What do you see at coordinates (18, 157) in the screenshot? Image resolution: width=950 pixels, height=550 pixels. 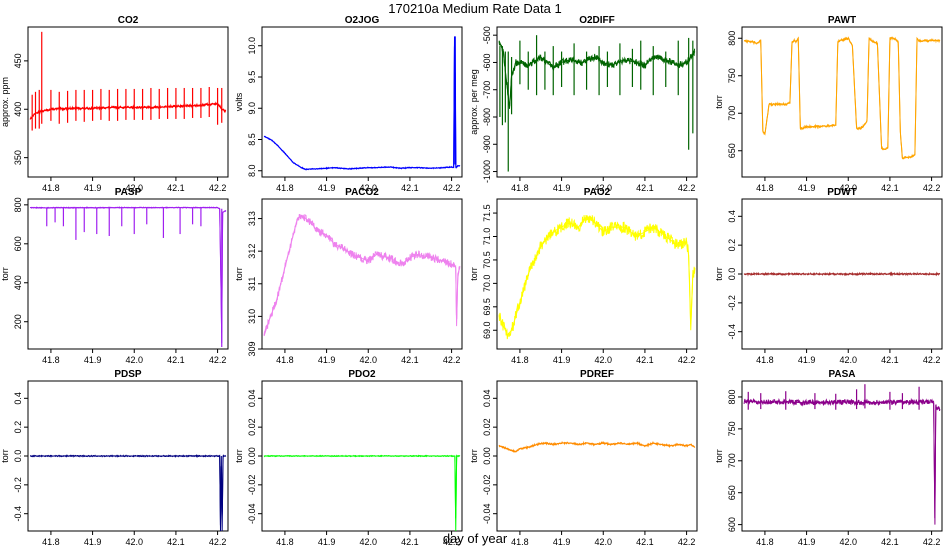 I see `y-tick-label: 350` at bounding box center [18, 157].